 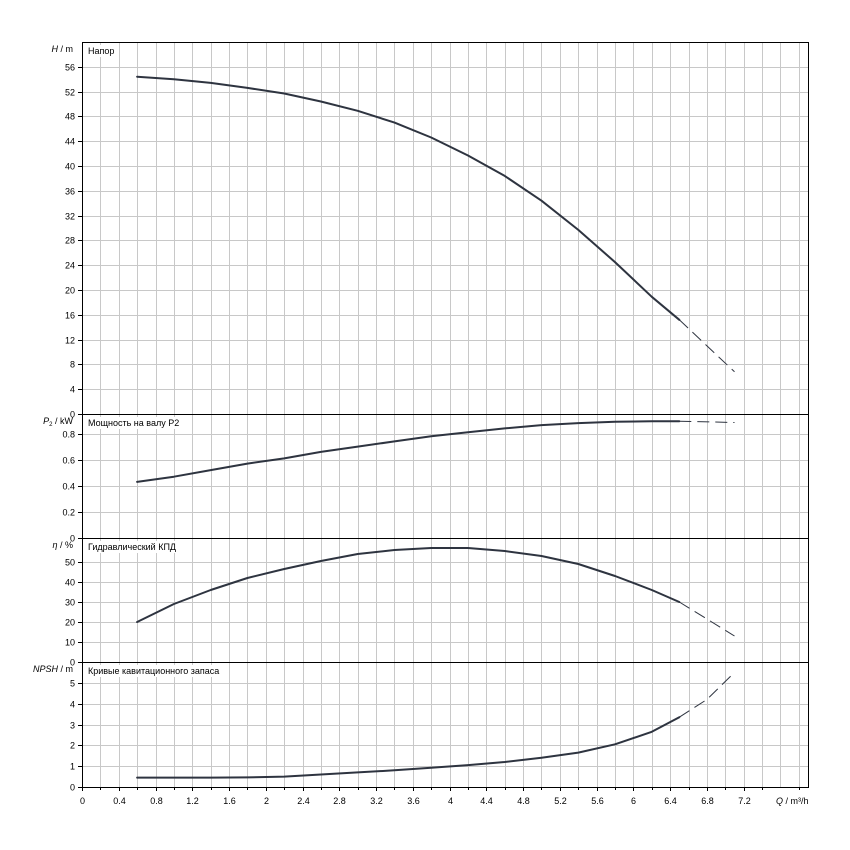 I want to click on x-tick-label: 3.2, so click(x=376, y=801).